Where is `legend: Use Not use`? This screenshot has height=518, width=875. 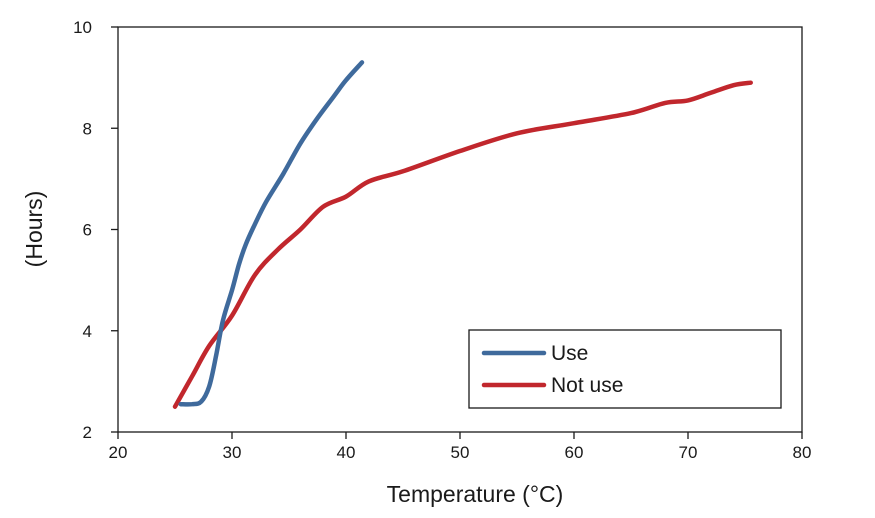
legend: Use Not use is located at coordinates (625, 369).